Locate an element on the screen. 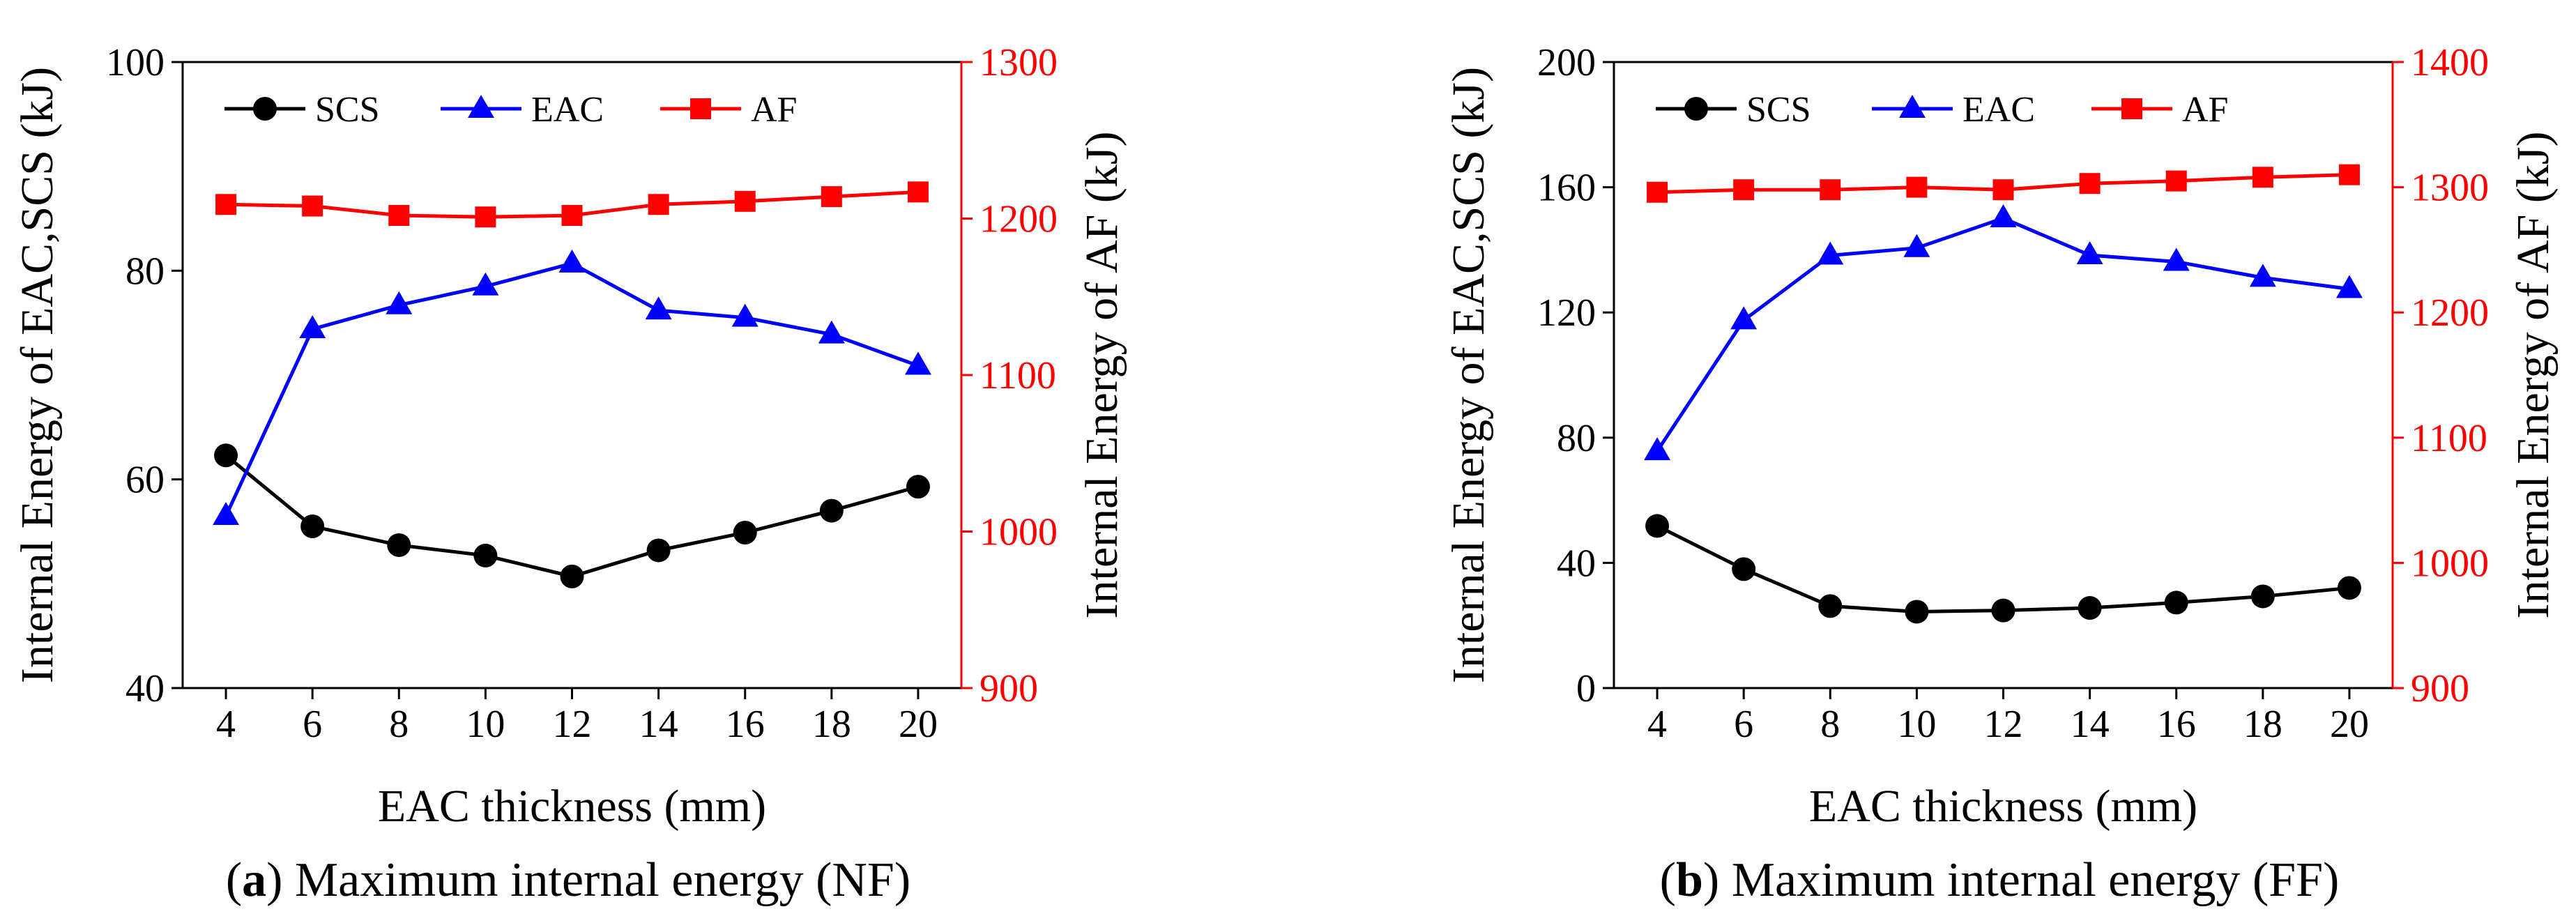  x-tick-label: 18 is located at coordinates (832, 725).